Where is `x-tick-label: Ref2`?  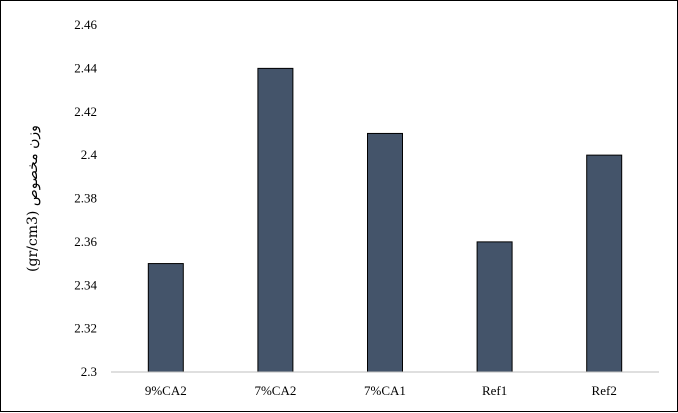
x-tick-label: Ref2 is located at coordinates (604, 390).